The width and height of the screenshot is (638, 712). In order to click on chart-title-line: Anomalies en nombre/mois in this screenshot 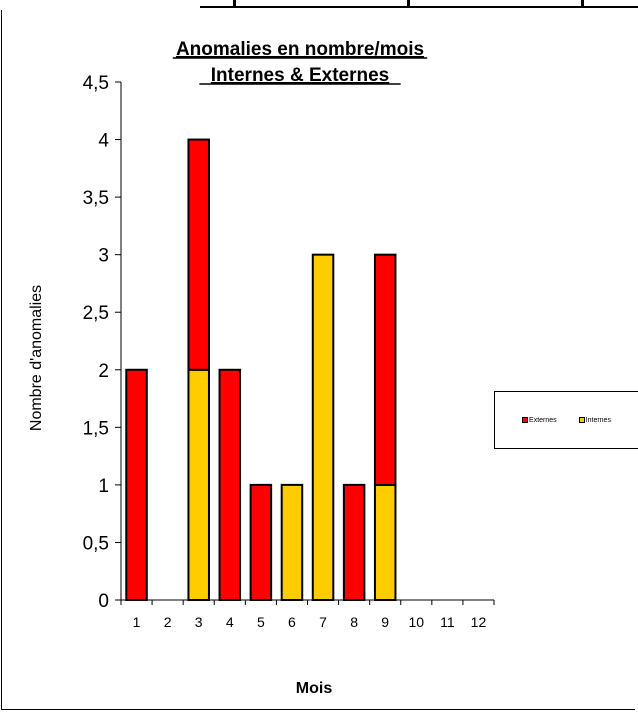, I will do `click(300, 49)`.